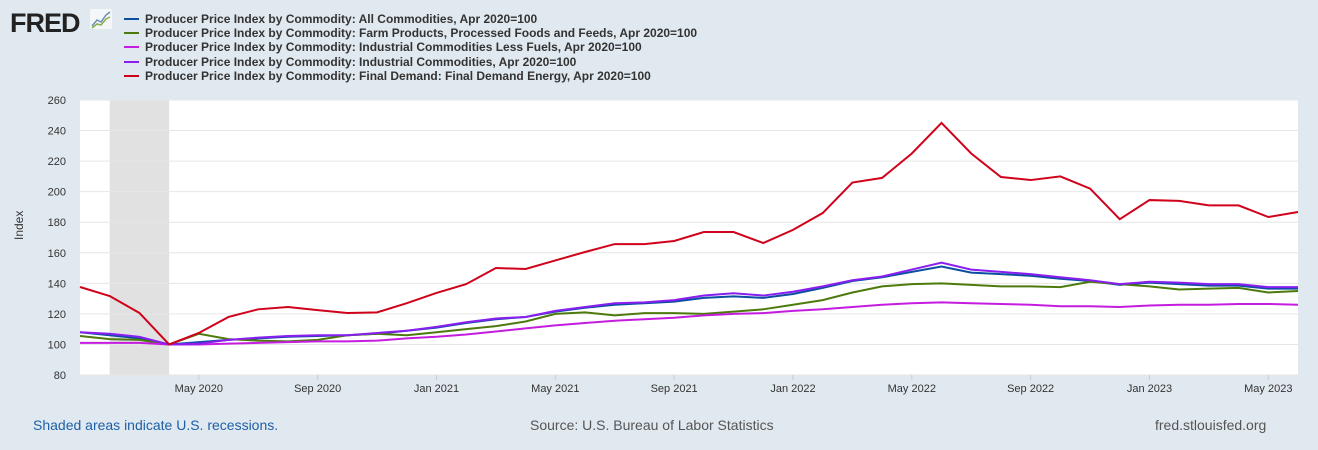 The height and width of the screenshot is (450, 1318). Describe the element at coordinates (57, 162) in the screenshot. I see `y-tick-label: 220` at that location.